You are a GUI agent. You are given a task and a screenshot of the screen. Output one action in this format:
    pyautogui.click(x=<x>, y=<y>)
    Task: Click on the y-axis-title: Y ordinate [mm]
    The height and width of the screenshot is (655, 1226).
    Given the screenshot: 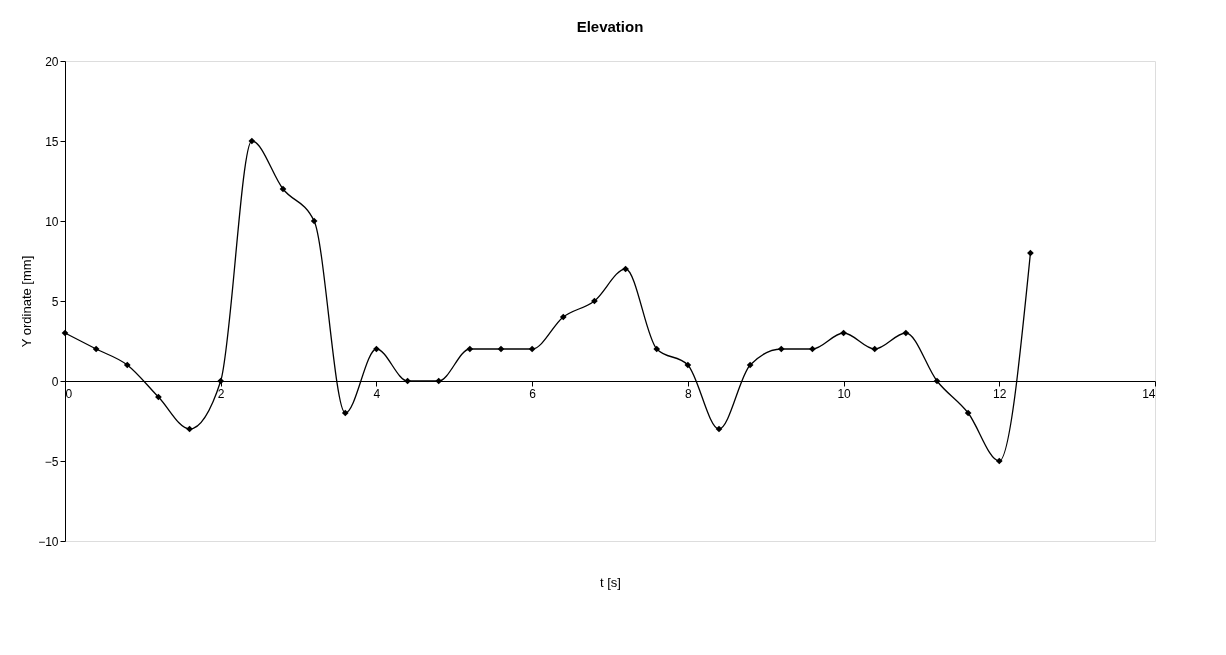 What is the action you would take?
    pyautogui.click(x=27, y=301)
    